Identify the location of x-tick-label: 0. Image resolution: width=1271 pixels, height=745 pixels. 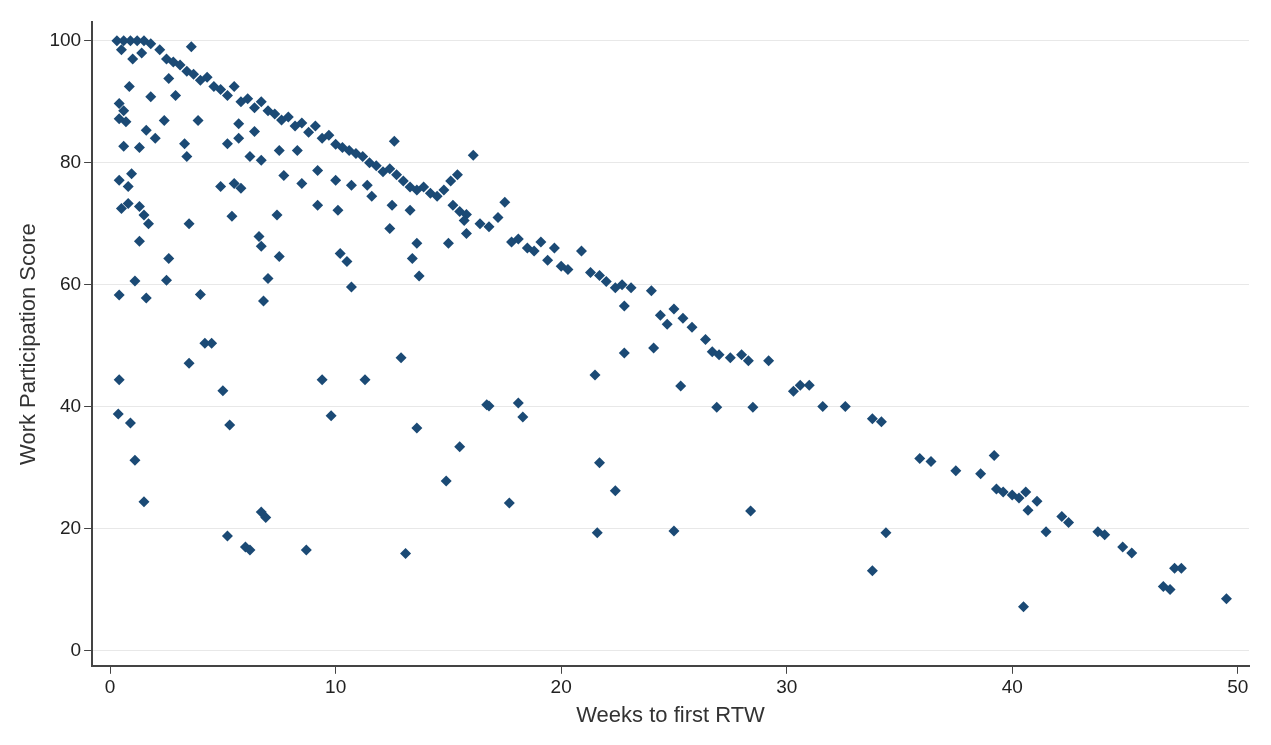
(110, 687).